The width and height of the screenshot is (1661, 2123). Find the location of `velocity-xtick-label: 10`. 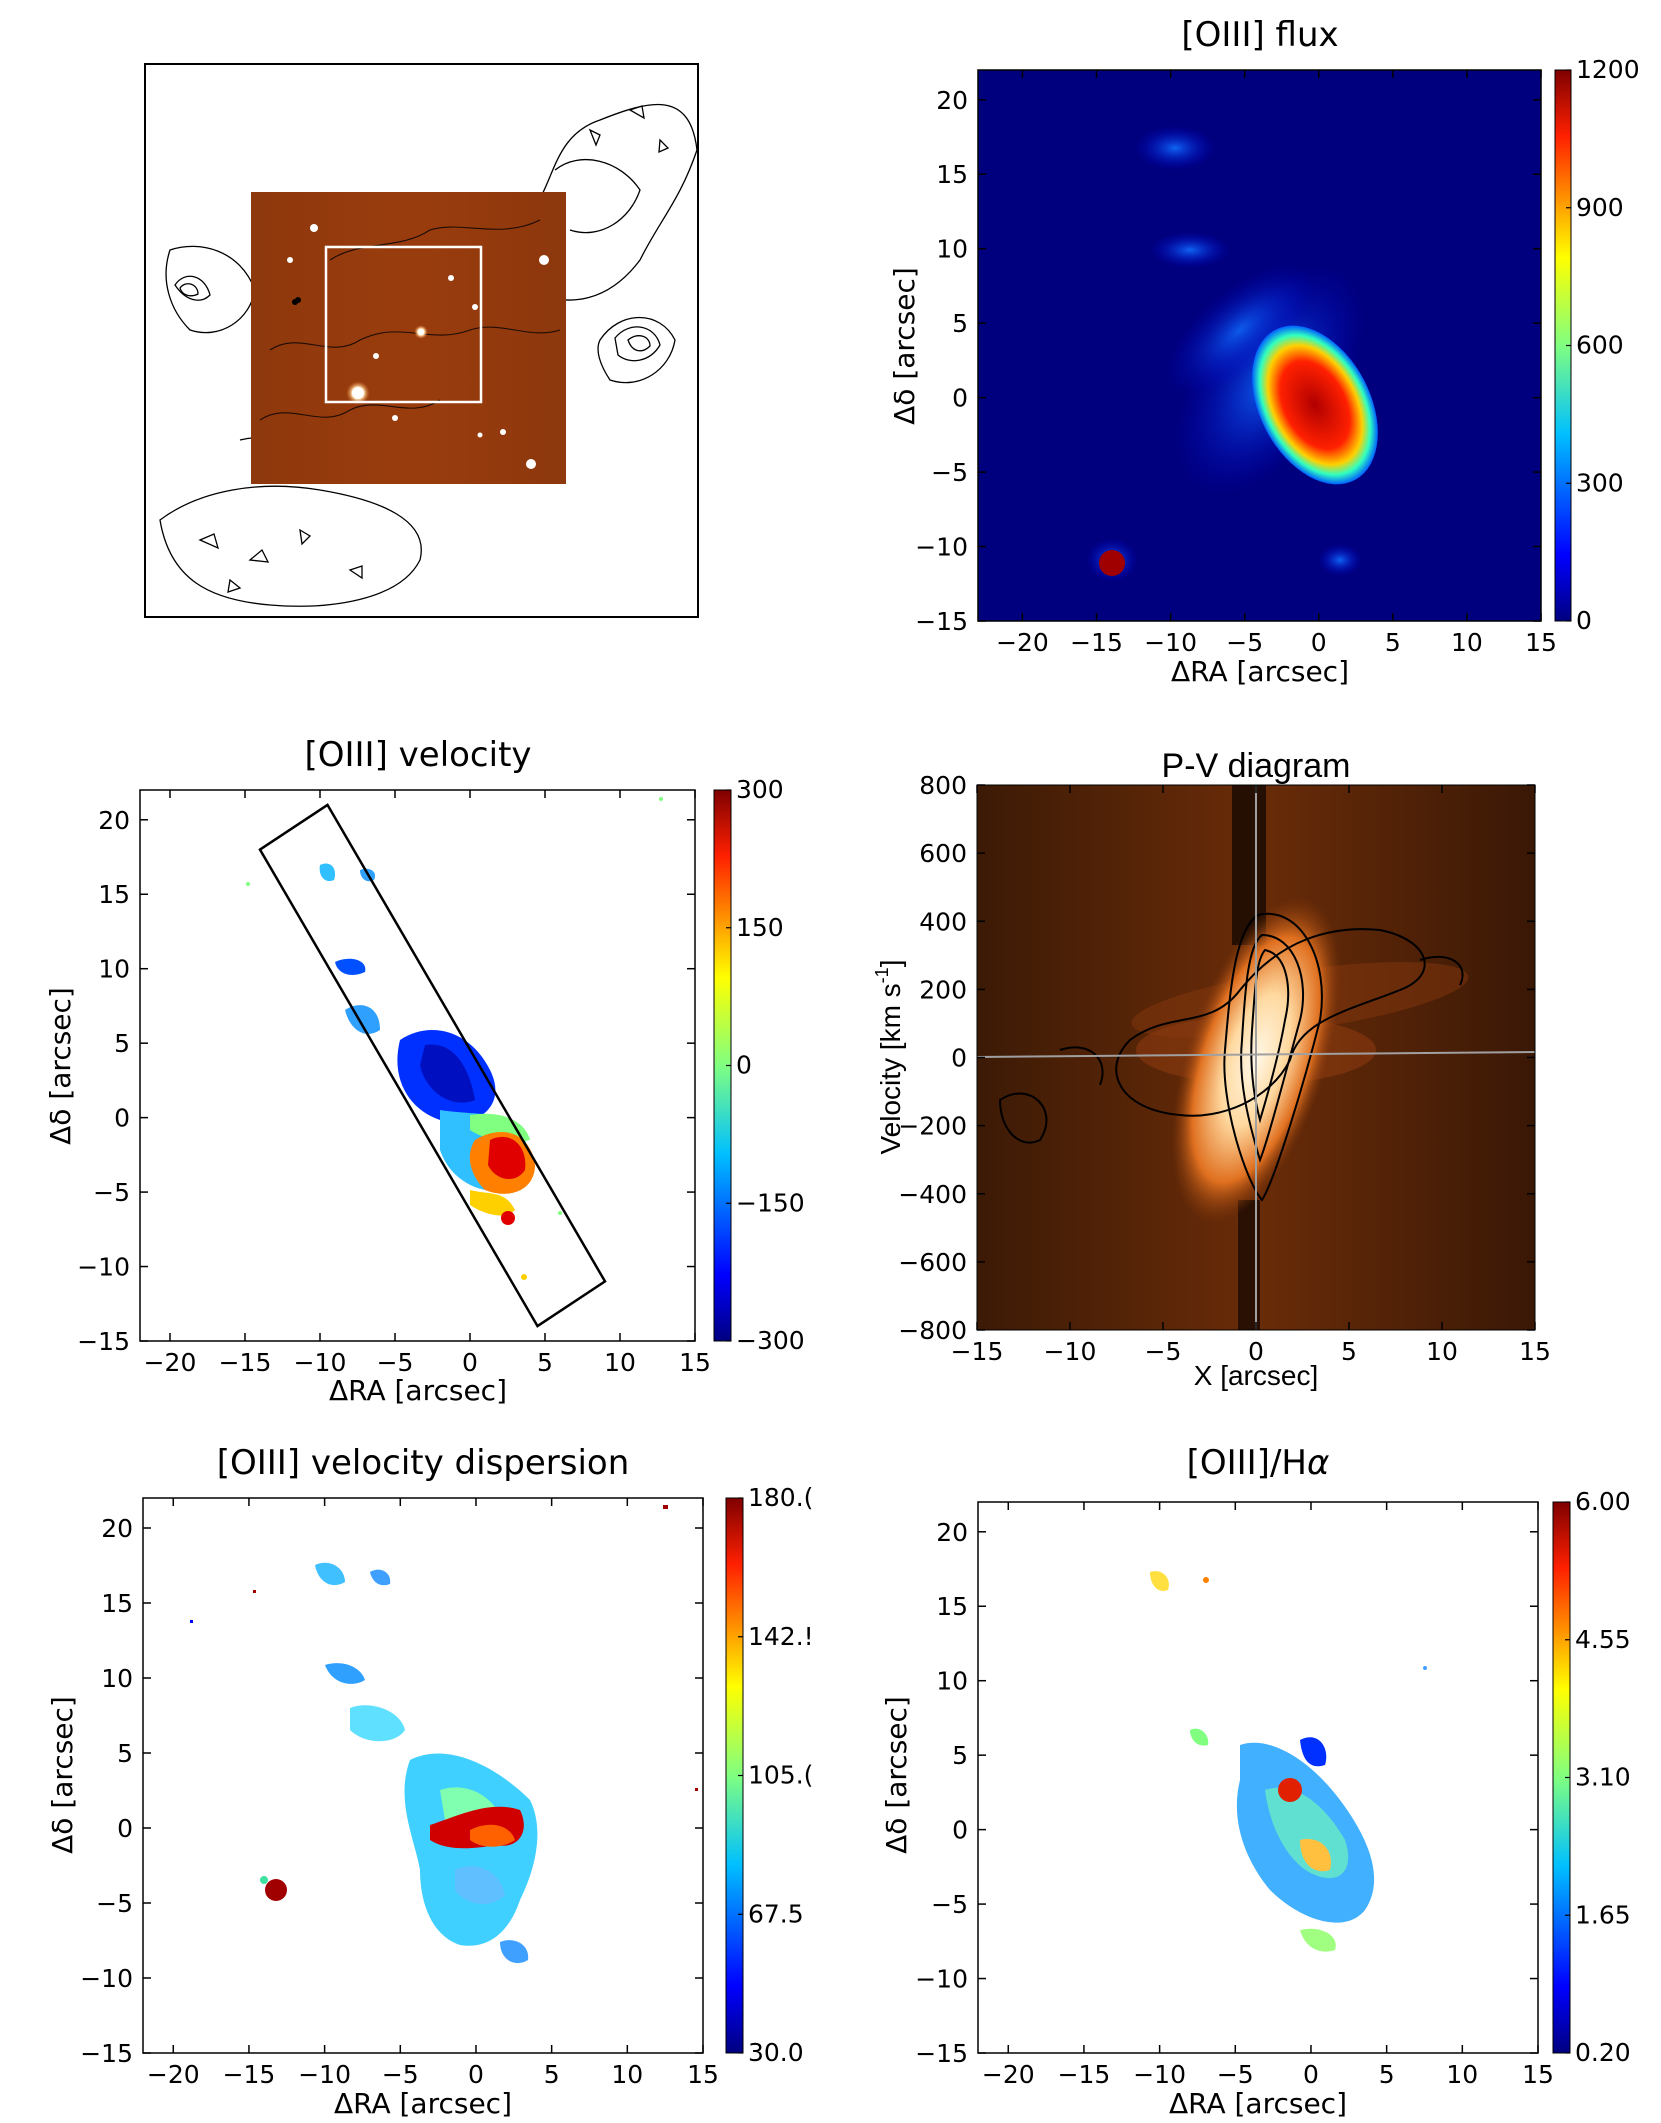

velocity-xtick-label: 10 is located at coordinates (620, 1362).